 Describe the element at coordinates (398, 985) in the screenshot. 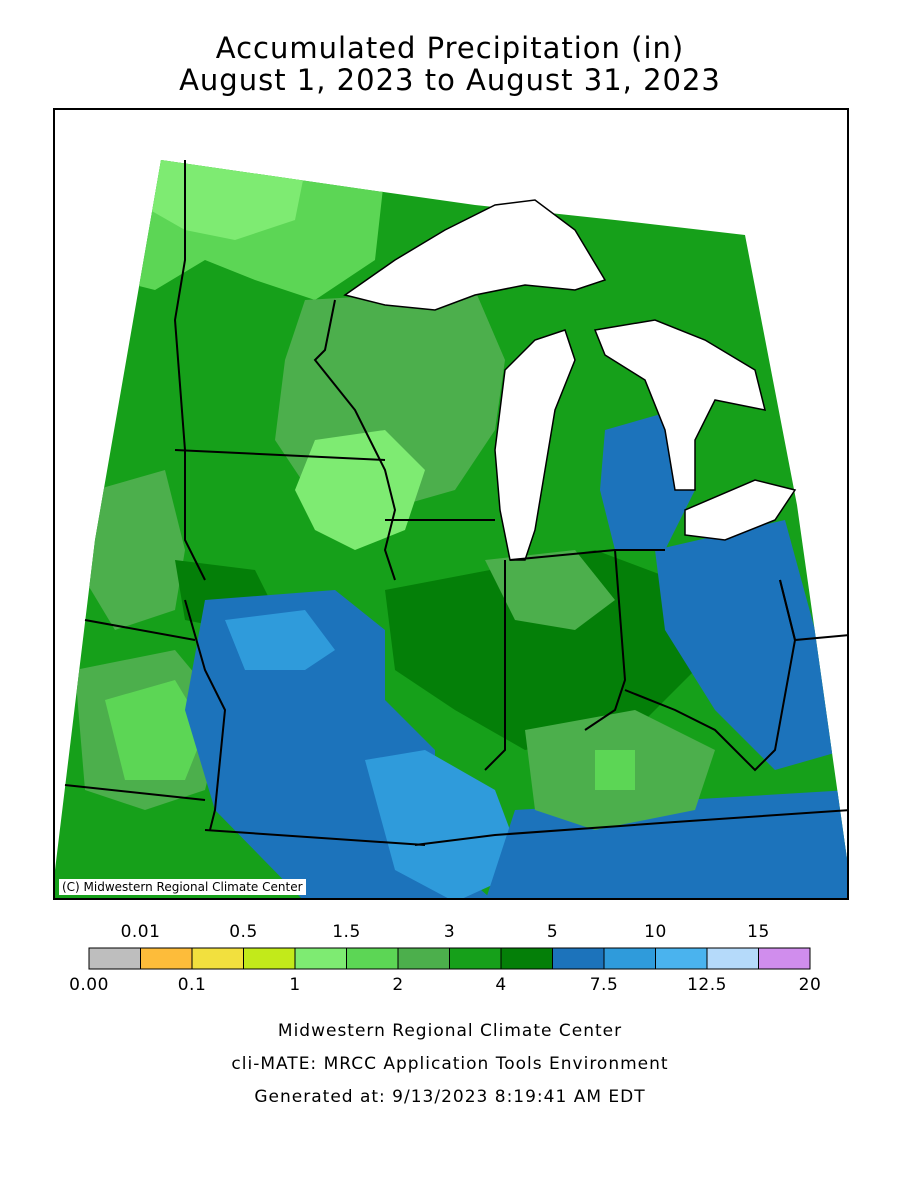

I see `legend-bottom-label: 2` at that location.